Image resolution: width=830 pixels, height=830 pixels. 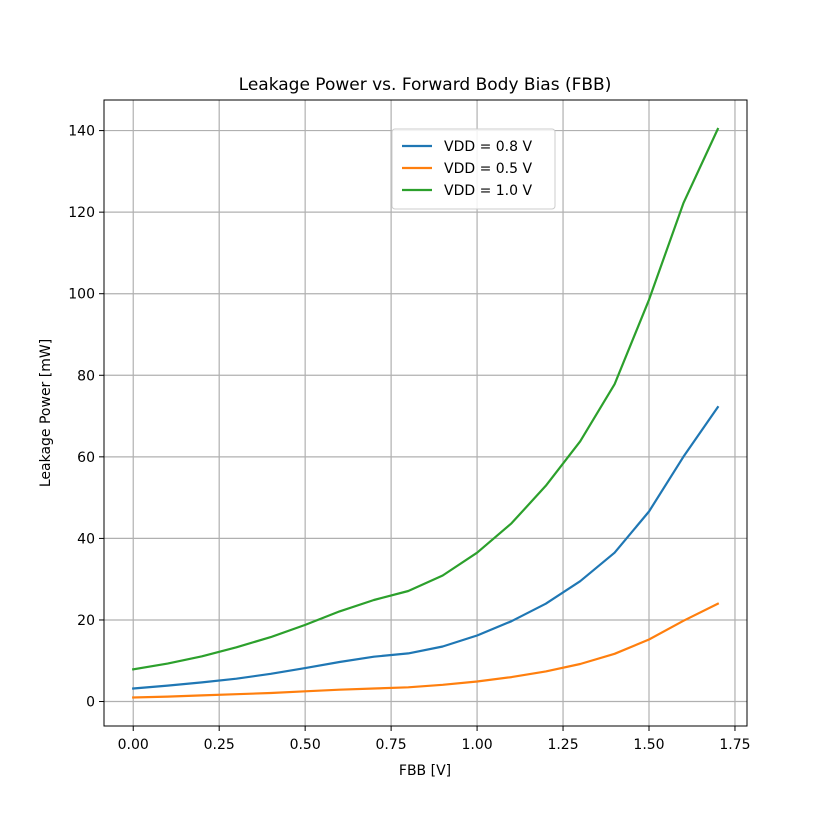 What do you see at coordinates (219, 745) in the screenshot?
I see `x-tick-label: 0.25` at bounding box center [219, 745].